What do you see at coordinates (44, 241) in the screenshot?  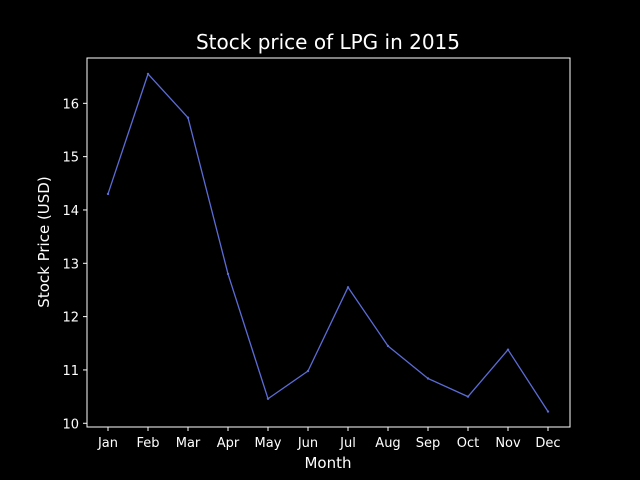 I see `y-axis-label: Stock Price (USD)` at bounding box center [44, 241].